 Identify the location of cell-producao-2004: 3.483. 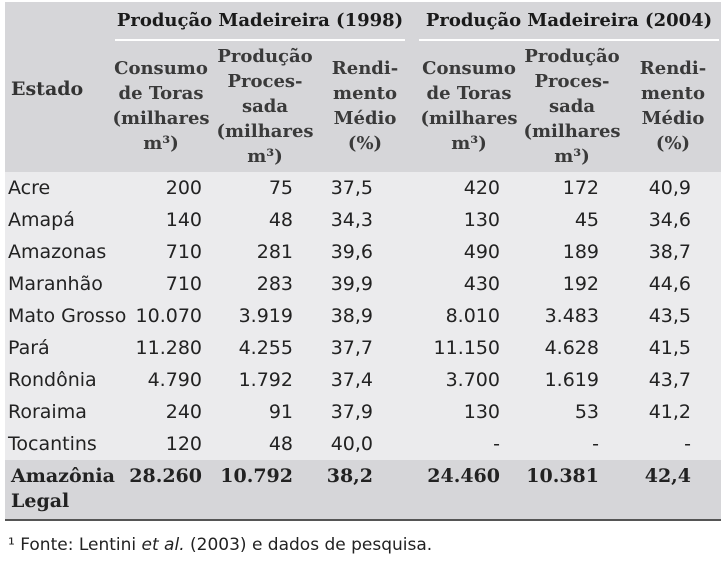
(571, 316).